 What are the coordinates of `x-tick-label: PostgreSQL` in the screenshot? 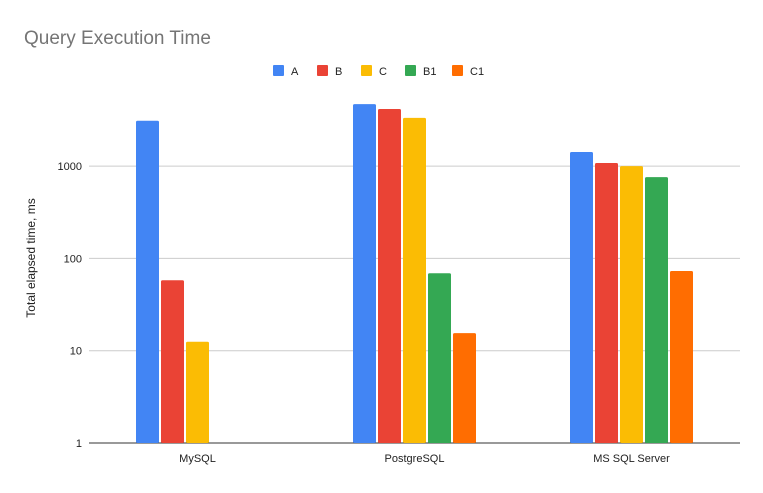 It's located at (415, 459).